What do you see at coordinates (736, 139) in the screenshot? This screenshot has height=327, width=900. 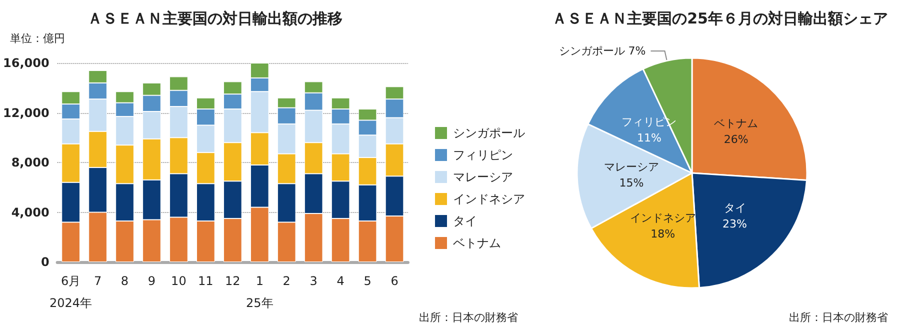 I see `data-label: 26%` at bounding box center [736, 139].